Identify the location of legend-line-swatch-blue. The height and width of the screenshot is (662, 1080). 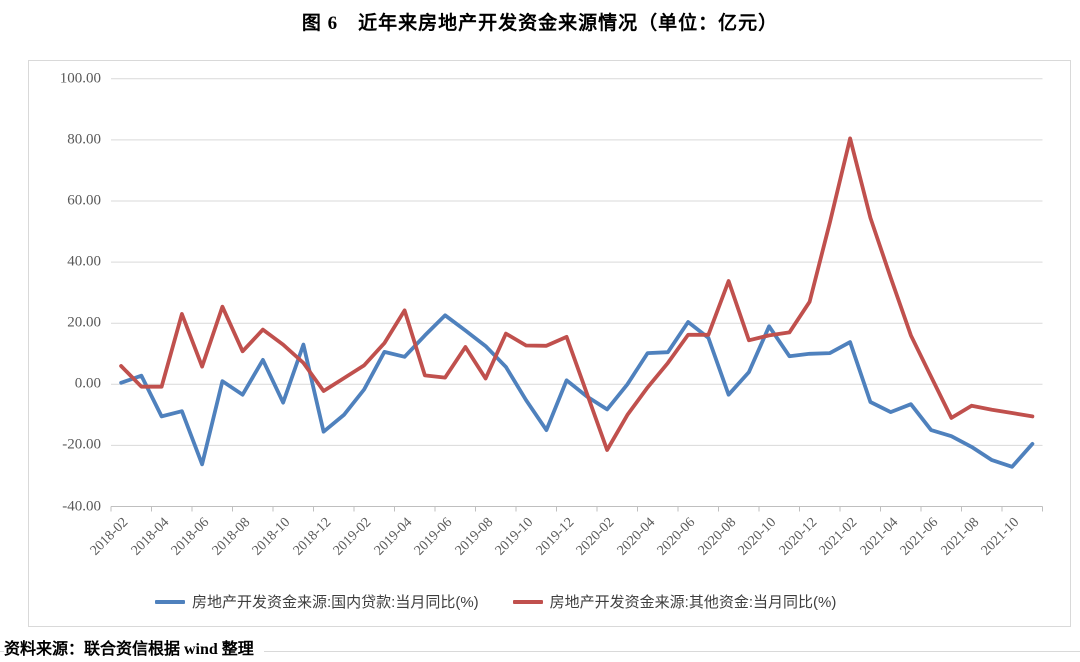
(170, 601).